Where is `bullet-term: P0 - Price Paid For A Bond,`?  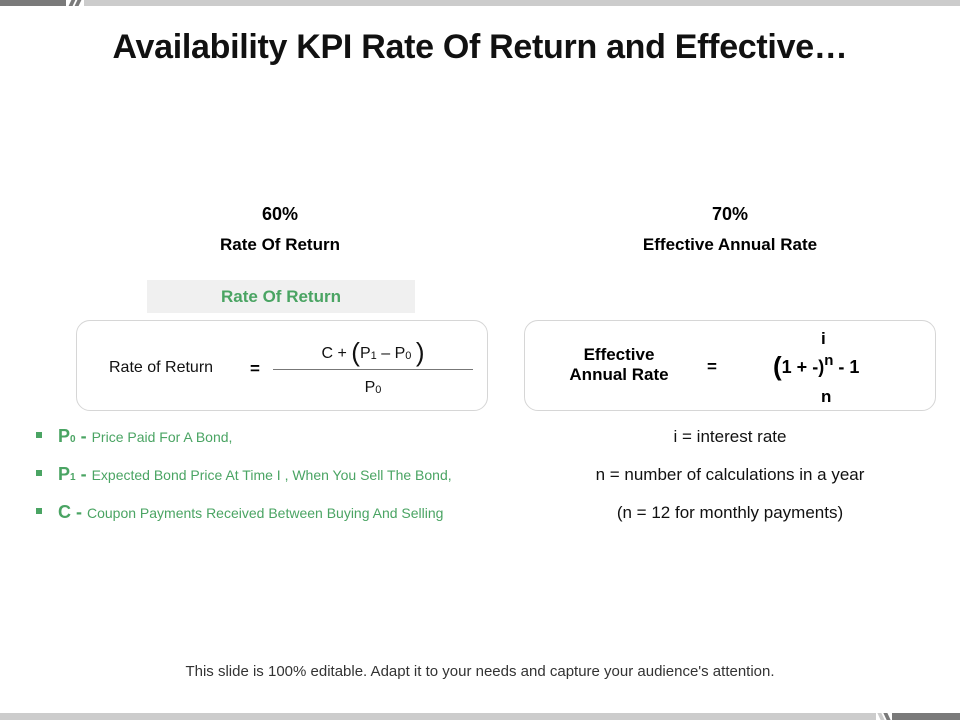
bullet-term: P0 - Price Paid For A Bond, is located at coordinates (145, 436).